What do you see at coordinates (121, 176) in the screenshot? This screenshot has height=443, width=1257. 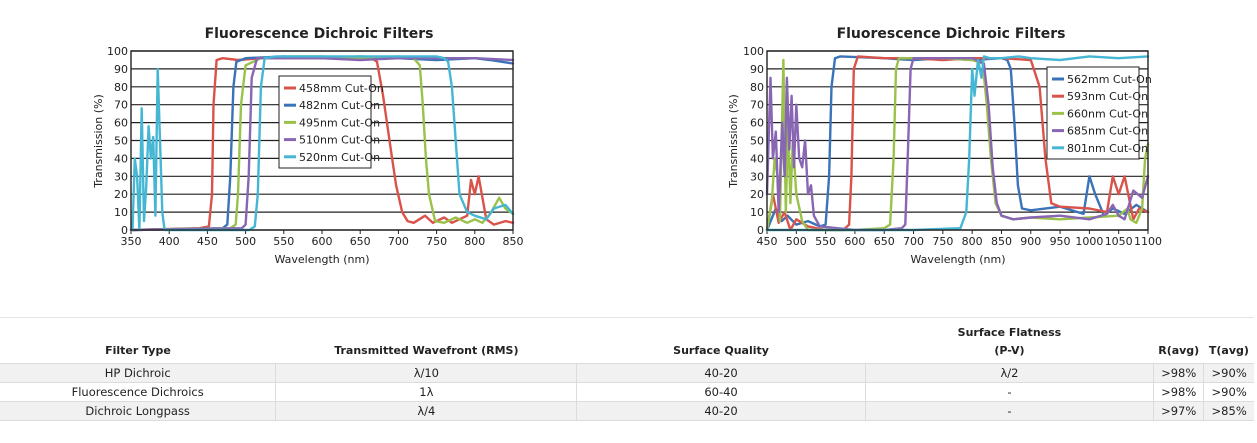 I see `y-tick-label: 30` at bounding box center [121, 176].